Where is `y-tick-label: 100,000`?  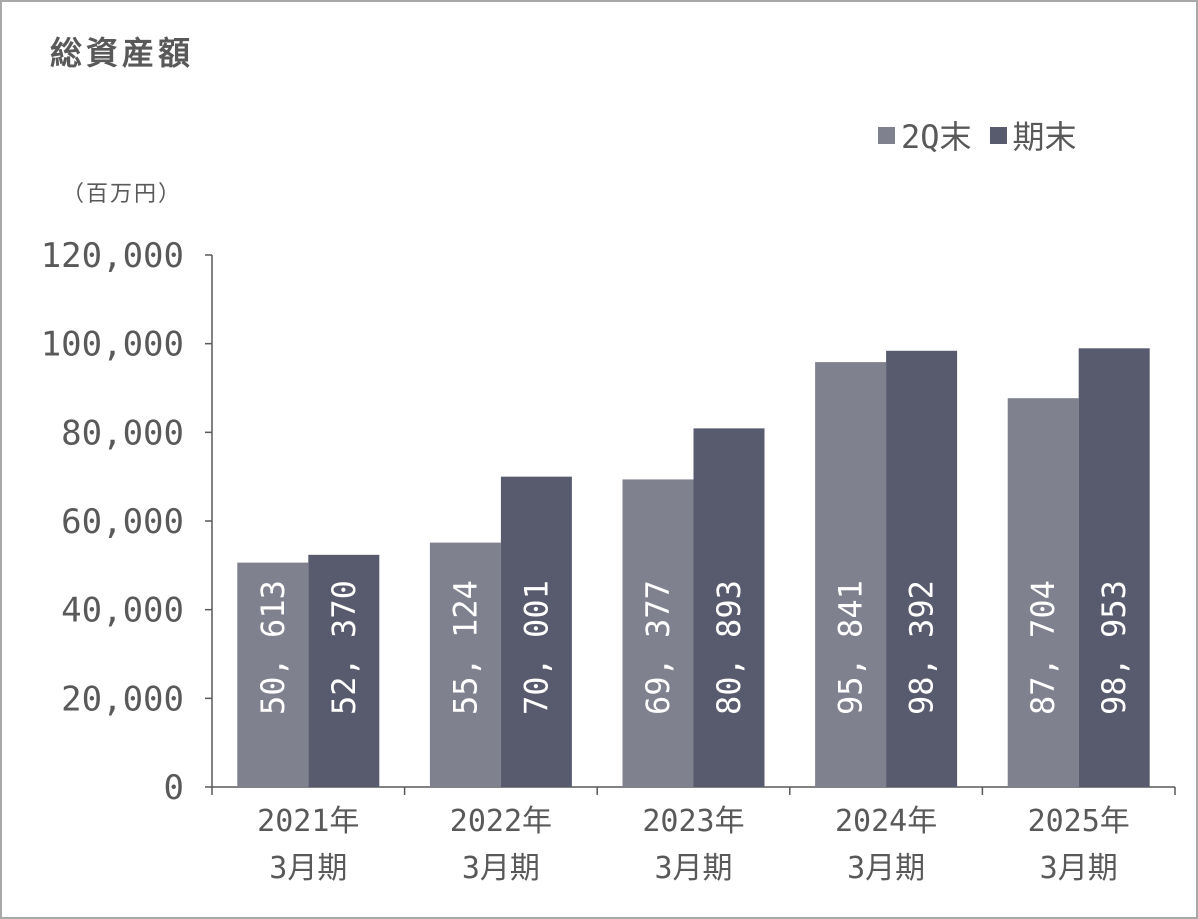 y-tick-label: 100,000 is located at coordinates (112, 345).